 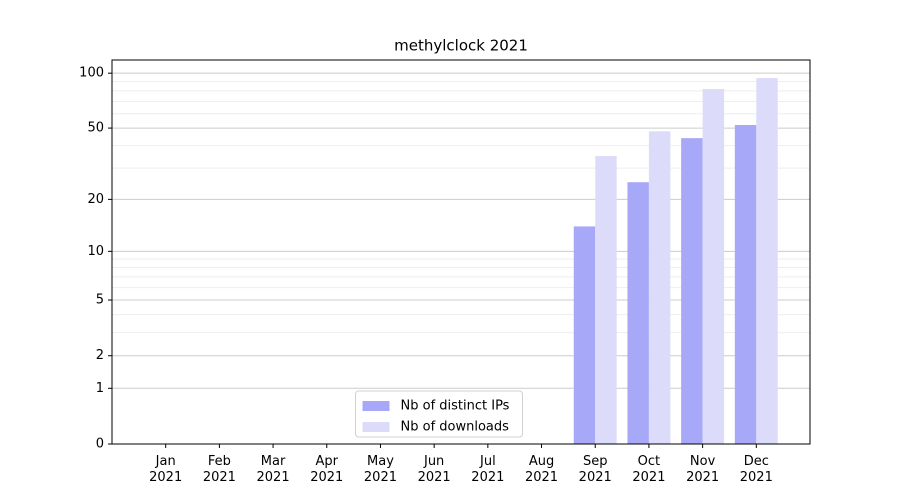 I want to click on legend-box, so click(x=439, y=414).